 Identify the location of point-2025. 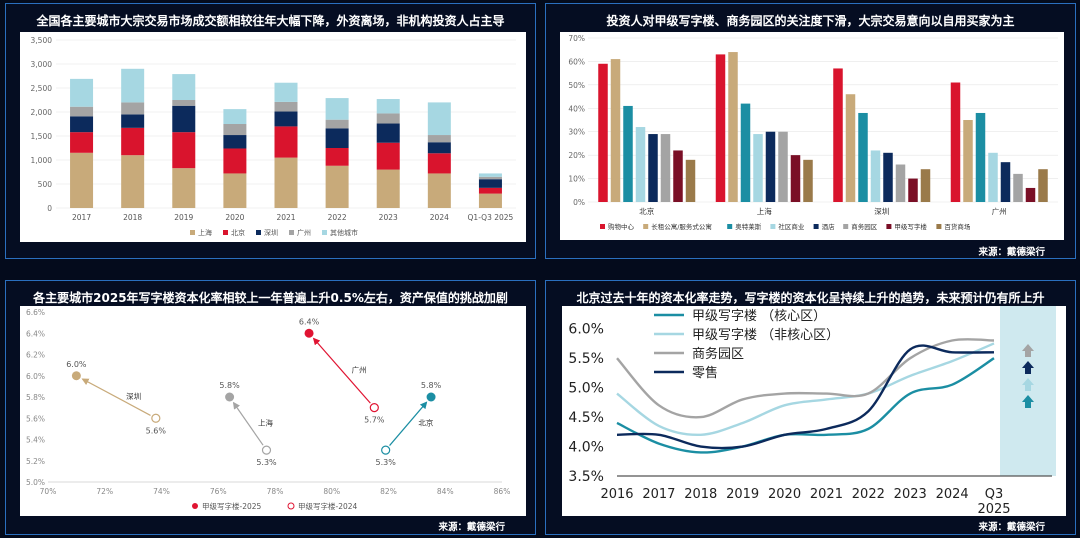
(76, 376).